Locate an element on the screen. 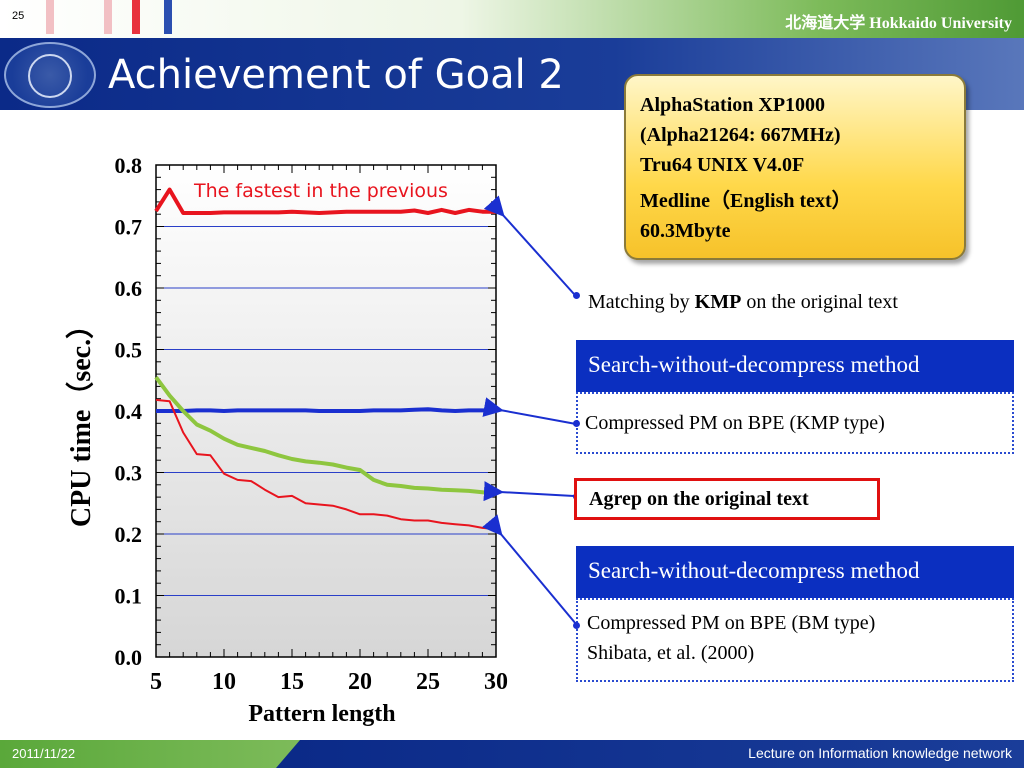  y-tick-label: 0.0 is located at coordinates (129, 657).